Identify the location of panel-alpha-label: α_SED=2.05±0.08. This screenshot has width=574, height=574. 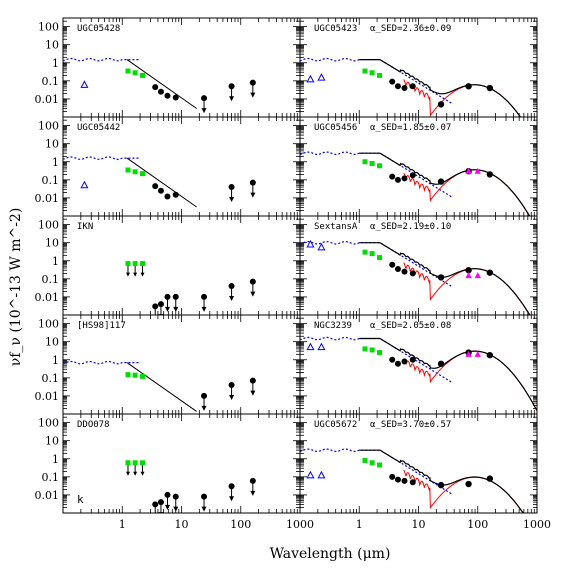
(410, 326).